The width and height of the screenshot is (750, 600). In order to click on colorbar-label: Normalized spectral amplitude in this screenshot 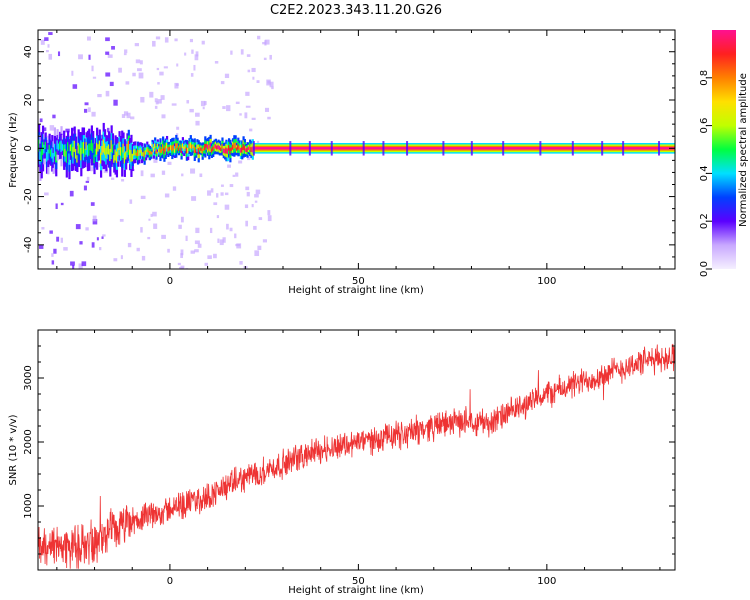, I will do `click(743, 150)`.